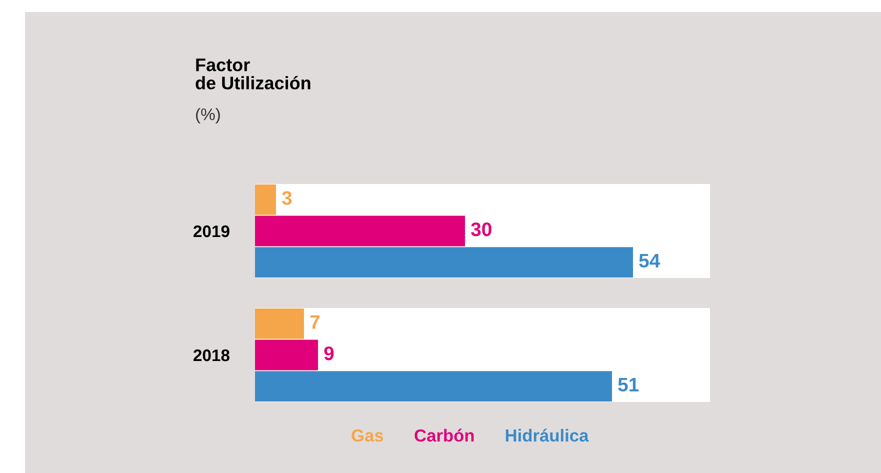 The image size is (881, 473). What do you see at coordinates (208, 116) in the screenshot?
I see `chart-subtitle: (%)` at bounding box center [208, 116].